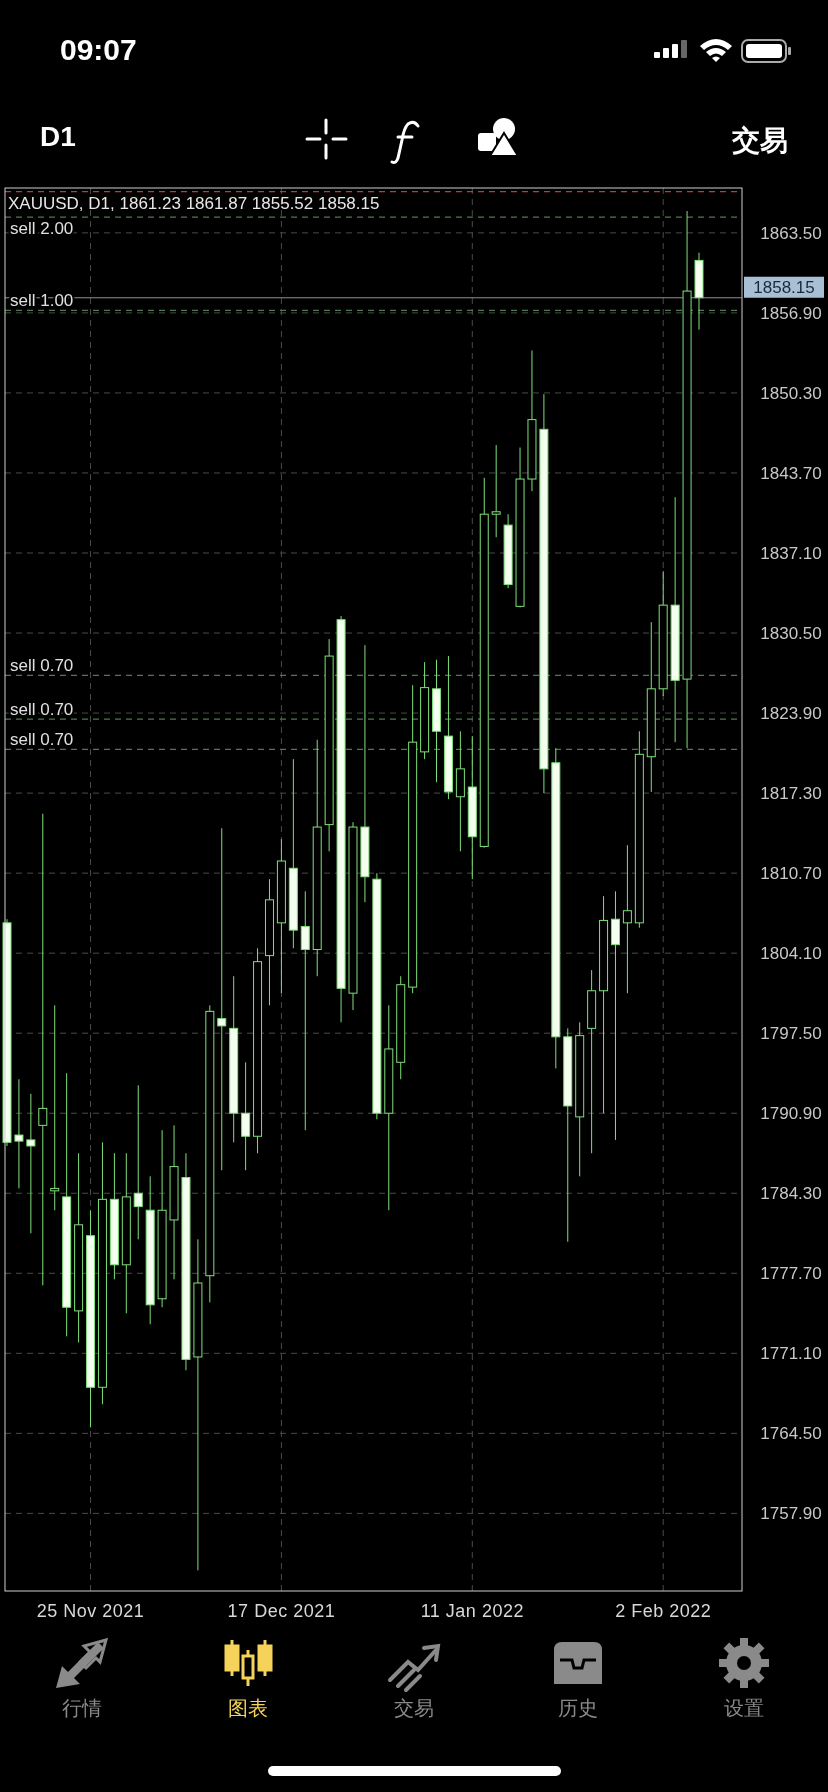 The image size is (828, 1792). Describe the element at coordinates (784, 288) in the screenshot. I see `ref-line-label: 1858.15` at that location.